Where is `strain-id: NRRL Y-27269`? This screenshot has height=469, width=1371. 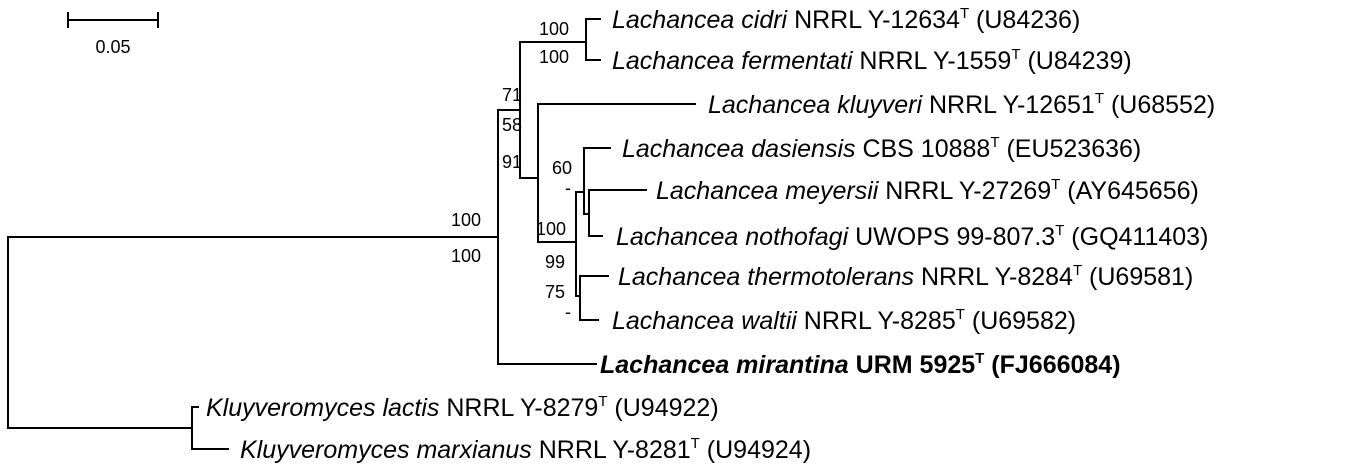 strain-id: NRRL Y-27269 is located at coordinates (964, 191).